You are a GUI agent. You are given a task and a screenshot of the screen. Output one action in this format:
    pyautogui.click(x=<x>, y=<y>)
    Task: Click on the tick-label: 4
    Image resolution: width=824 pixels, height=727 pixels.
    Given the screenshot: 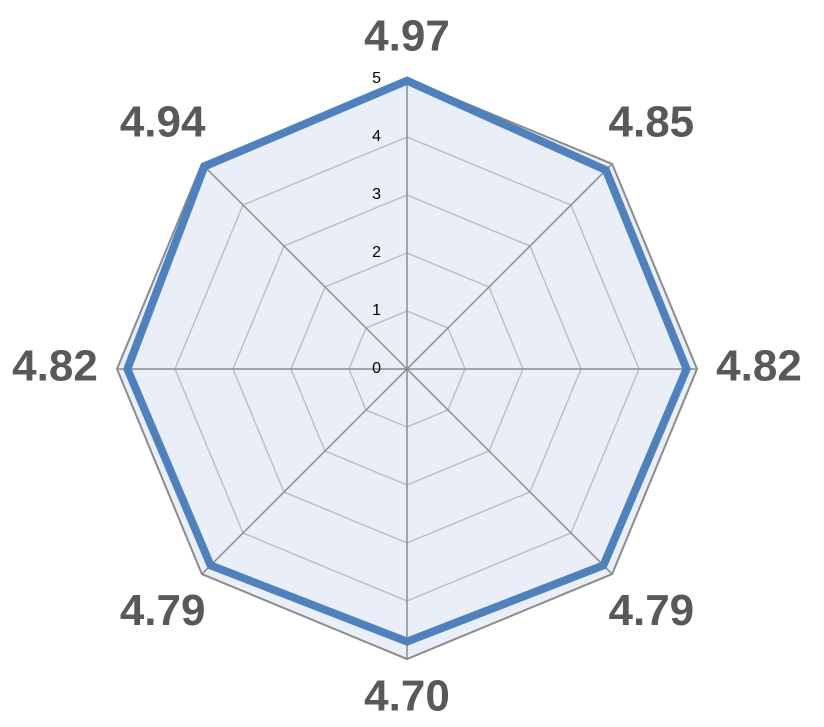 What is the action you would take?
    pyautogui.click(x=376, y=136)
    